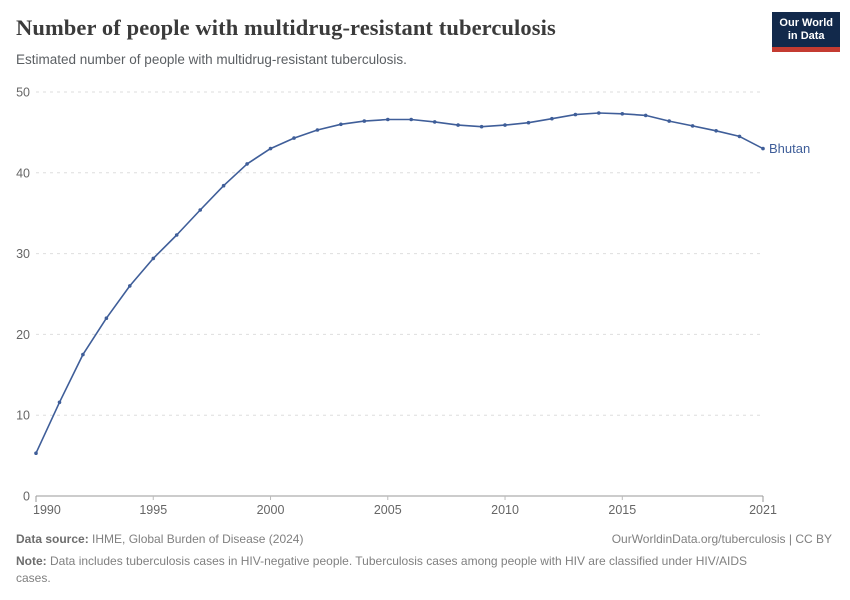  I want to click on y-tick-label: 0, so click(26, 497).